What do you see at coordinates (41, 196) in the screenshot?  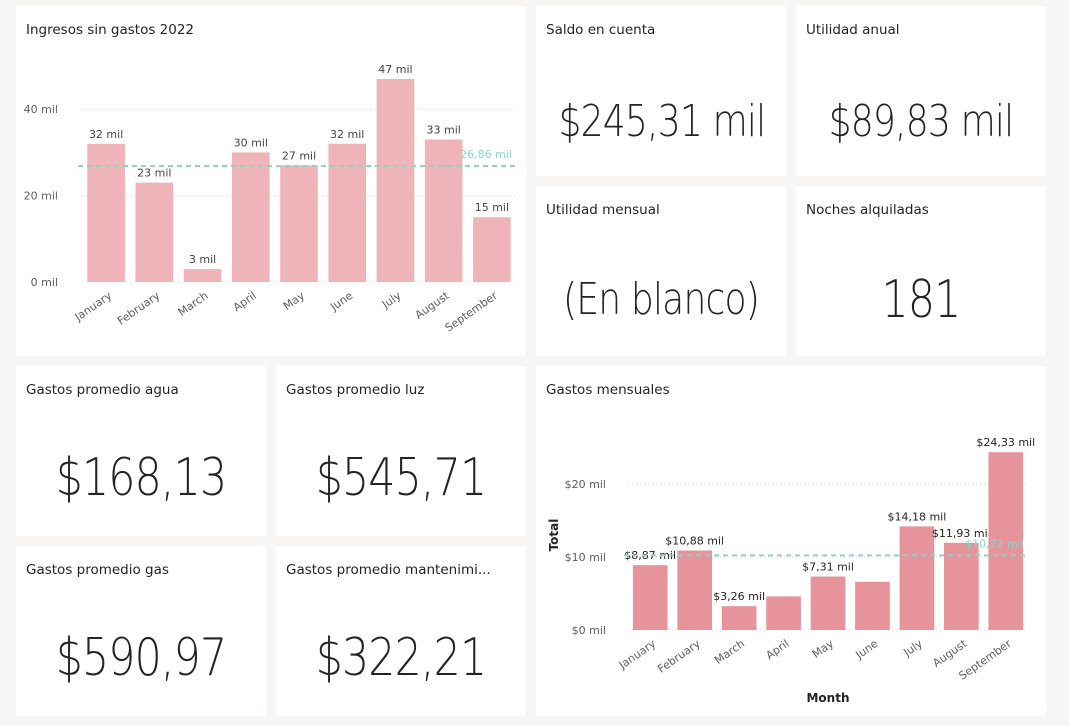 I see `y-tick-label: 20 mil` at bounding box center [41, 196].